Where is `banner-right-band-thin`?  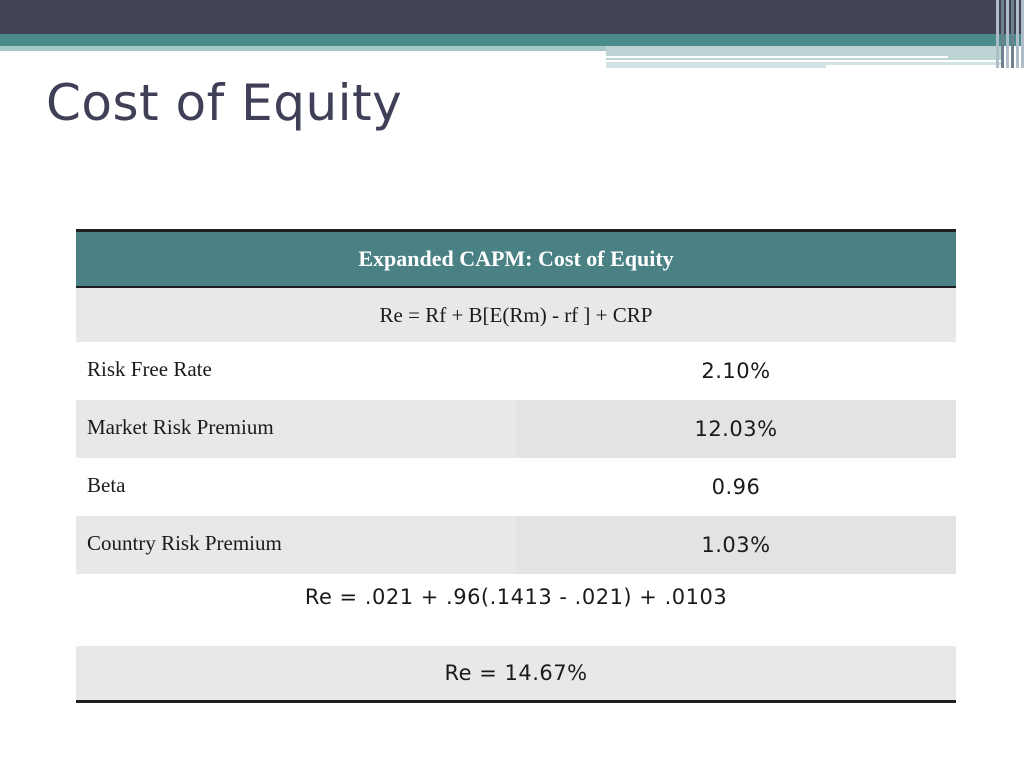 banner-right-band-thin is located at coordinates (915, 63).